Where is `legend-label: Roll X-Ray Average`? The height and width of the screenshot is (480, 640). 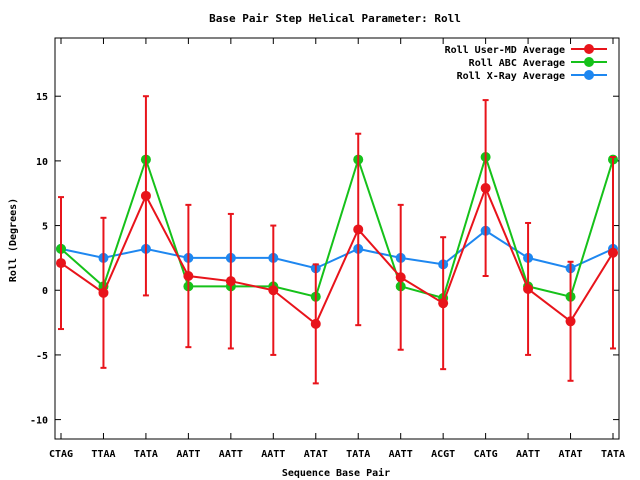
legend-label: Roll X-Ray Average is located at coordinates (511, 76).